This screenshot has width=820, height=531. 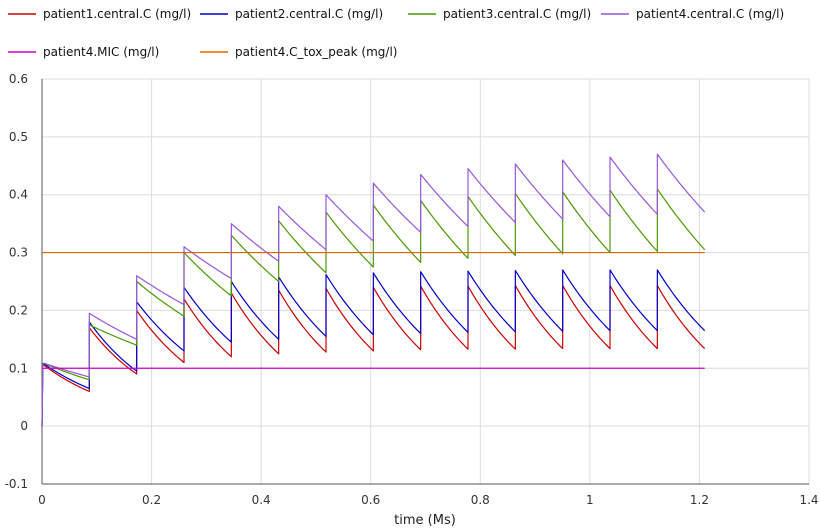 What do you see at coordinates (151, 500) in the screenshot?
I see `x-tick-label: 0.2` at bounding box center [151, 500].